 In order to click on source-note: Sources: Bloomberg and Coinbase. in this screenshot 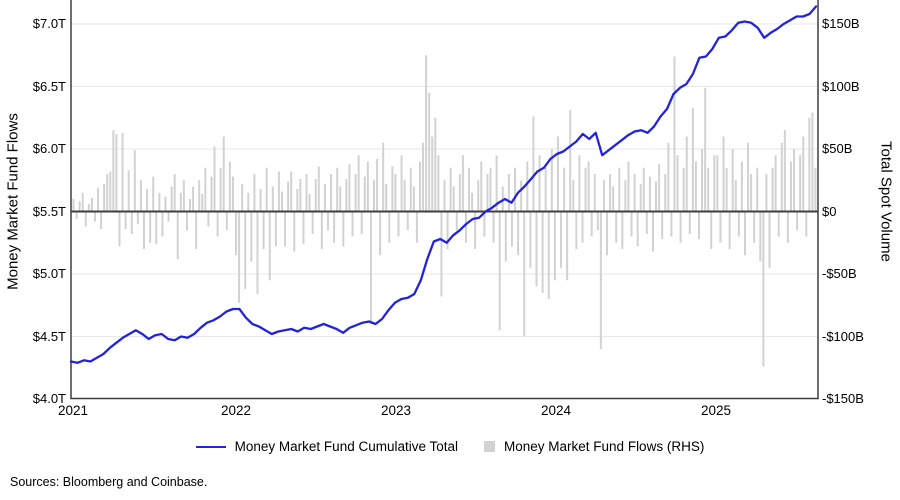, I will do `click(109, 482)`.